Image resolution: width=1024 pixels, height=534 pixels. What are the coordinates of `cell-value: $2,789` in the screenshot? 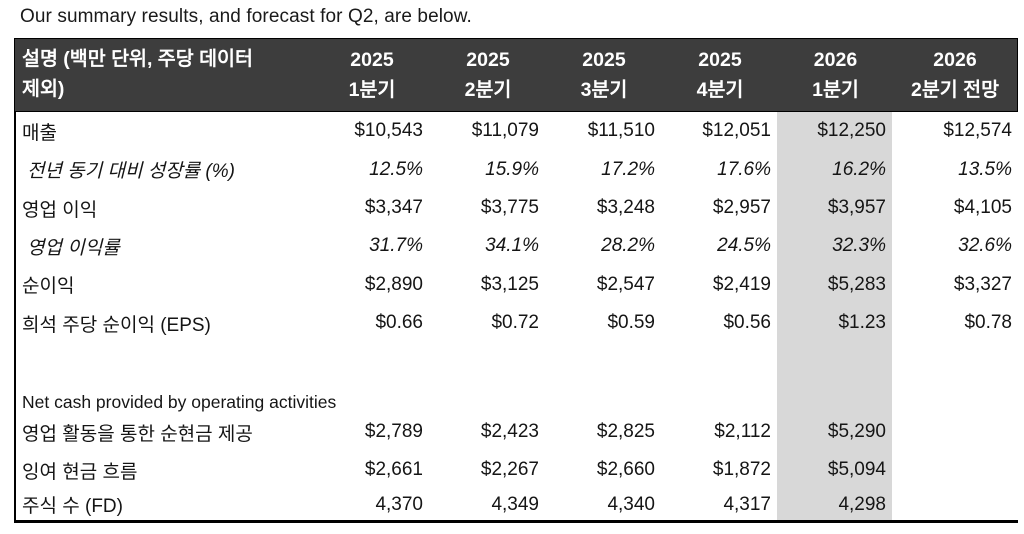 It's located at (393, 431).